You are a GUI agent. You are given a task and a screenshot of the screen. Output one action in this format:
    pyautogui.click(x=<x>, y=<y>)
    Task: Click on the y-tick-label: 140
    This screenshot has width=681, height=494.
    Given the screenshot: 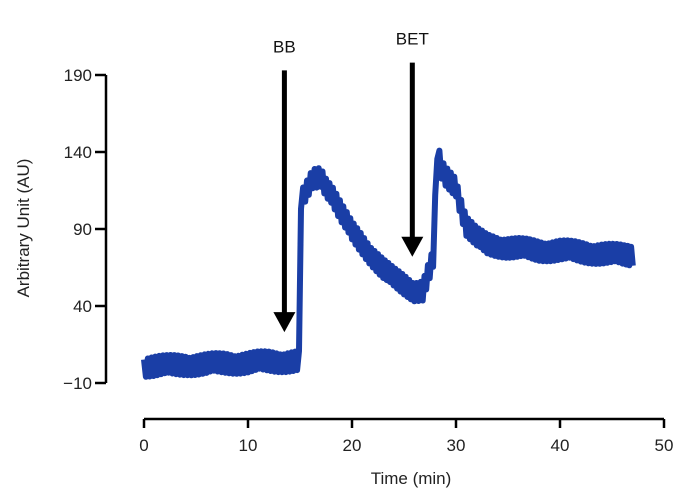 What is the action you would take?
    pyautogui.click(x=78, y=152)
    